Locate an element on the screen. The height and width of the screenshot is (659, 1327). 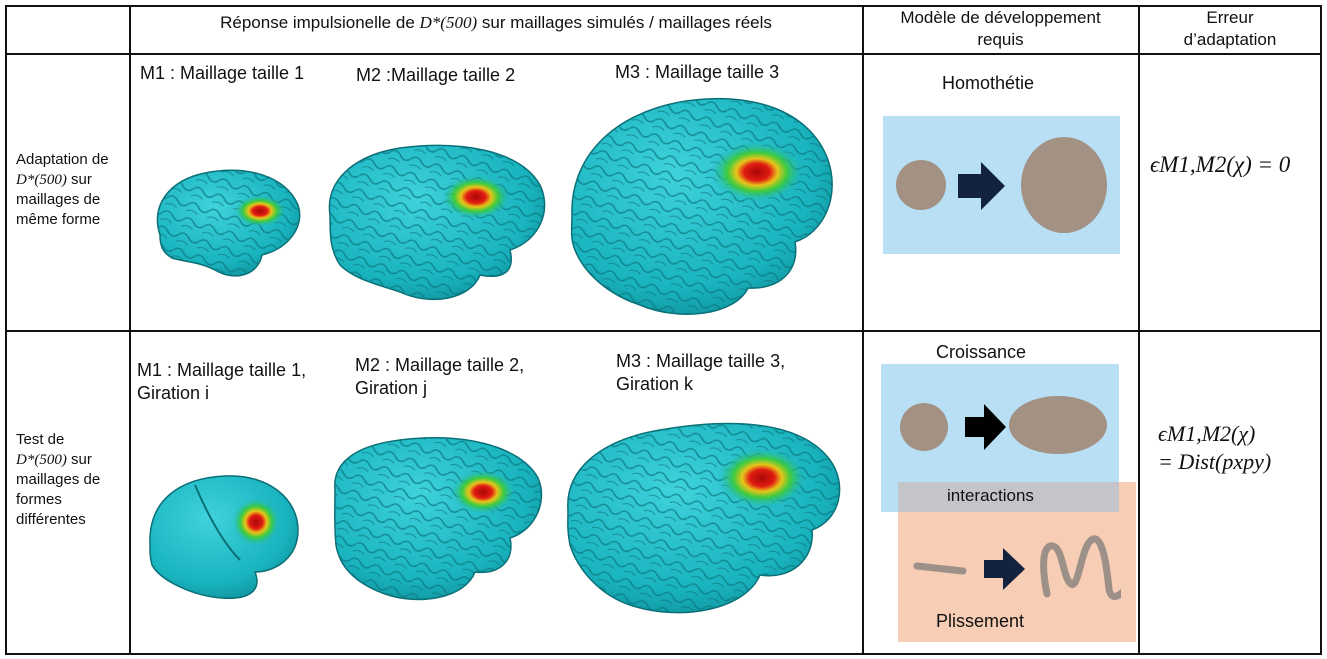
error-formula-row2-line2: = Dist(pxpy) is located at coordinates (1215, 461).